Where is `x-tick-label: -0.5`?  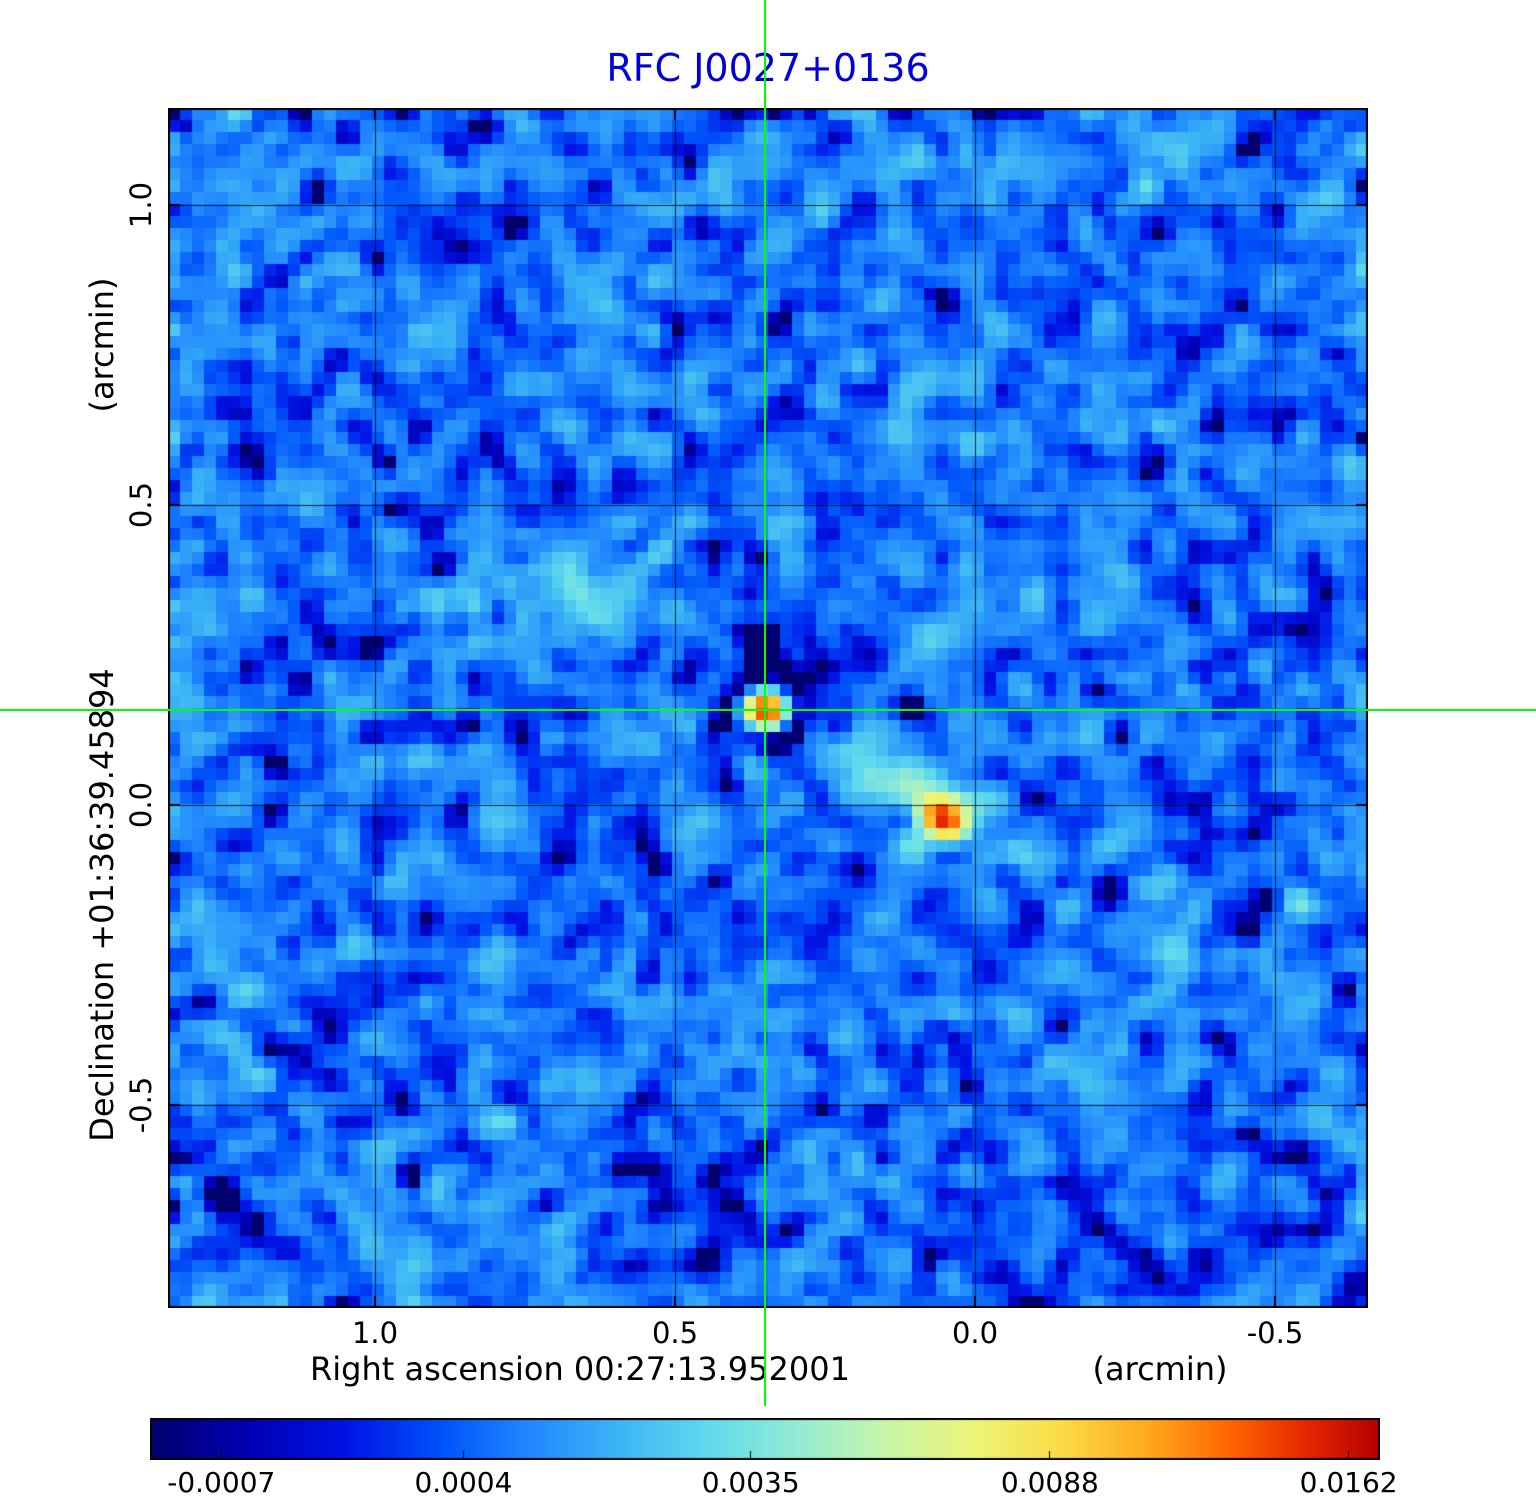 x-tick-label: -0.5 is located at coordinates (1275, 1333).